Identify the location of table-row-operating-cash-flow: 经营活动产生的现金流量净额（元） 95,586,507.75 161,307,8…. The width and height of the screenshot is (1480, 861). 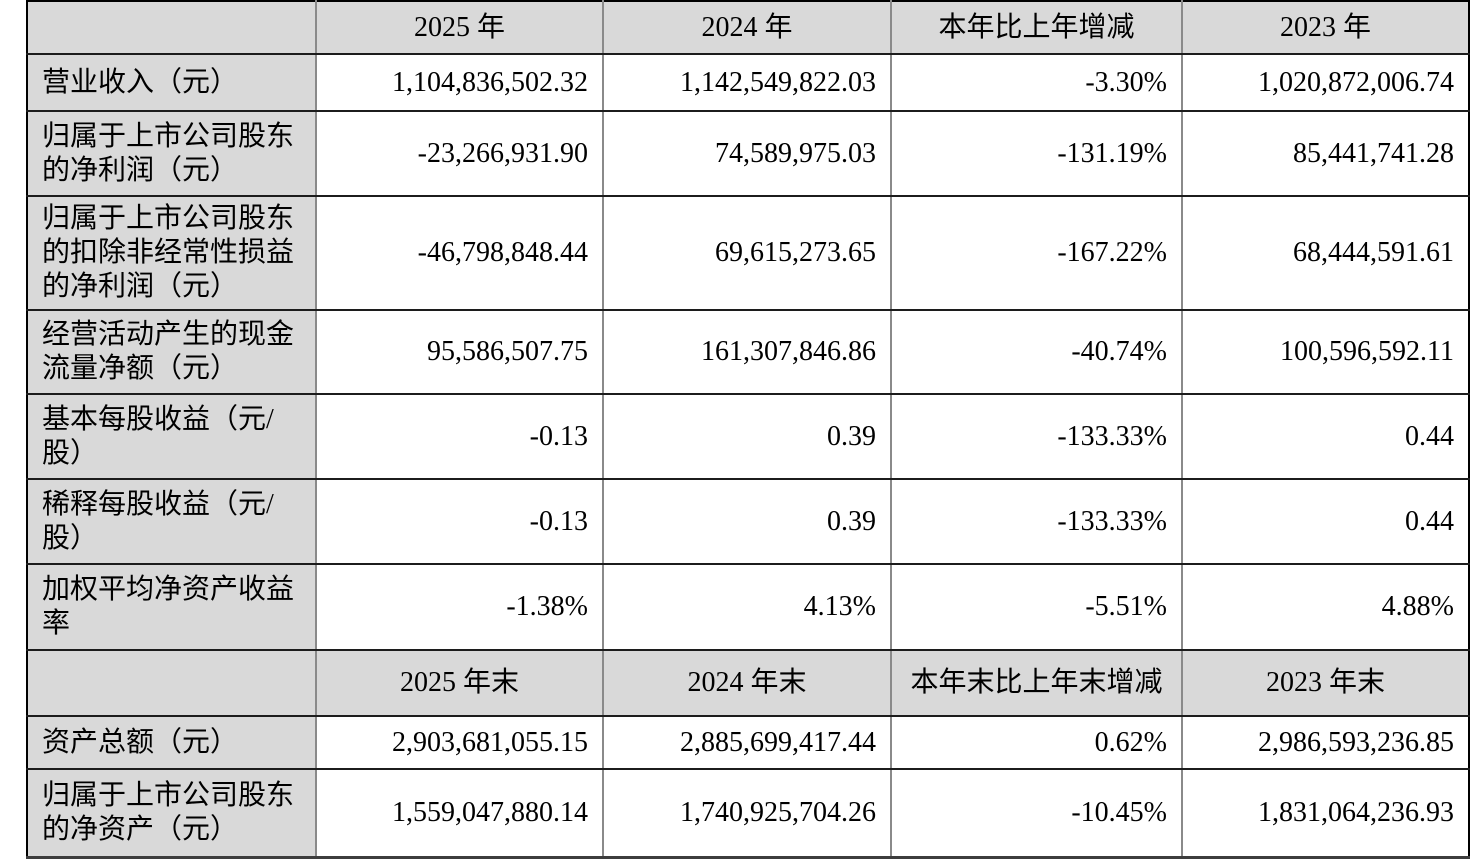
(748, 352).